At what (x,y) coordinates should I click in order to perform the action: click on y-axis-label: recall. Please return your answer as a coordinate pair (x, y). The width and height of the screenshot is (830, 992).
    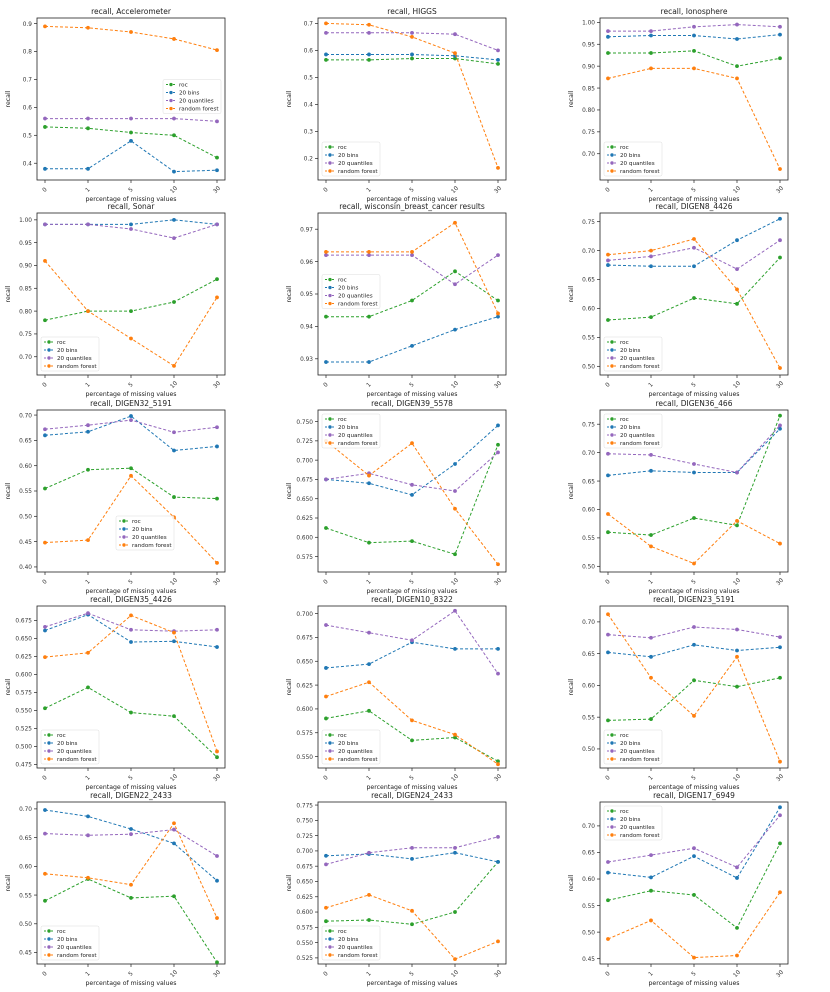
    Looking at the image, I should click on (289, 293).